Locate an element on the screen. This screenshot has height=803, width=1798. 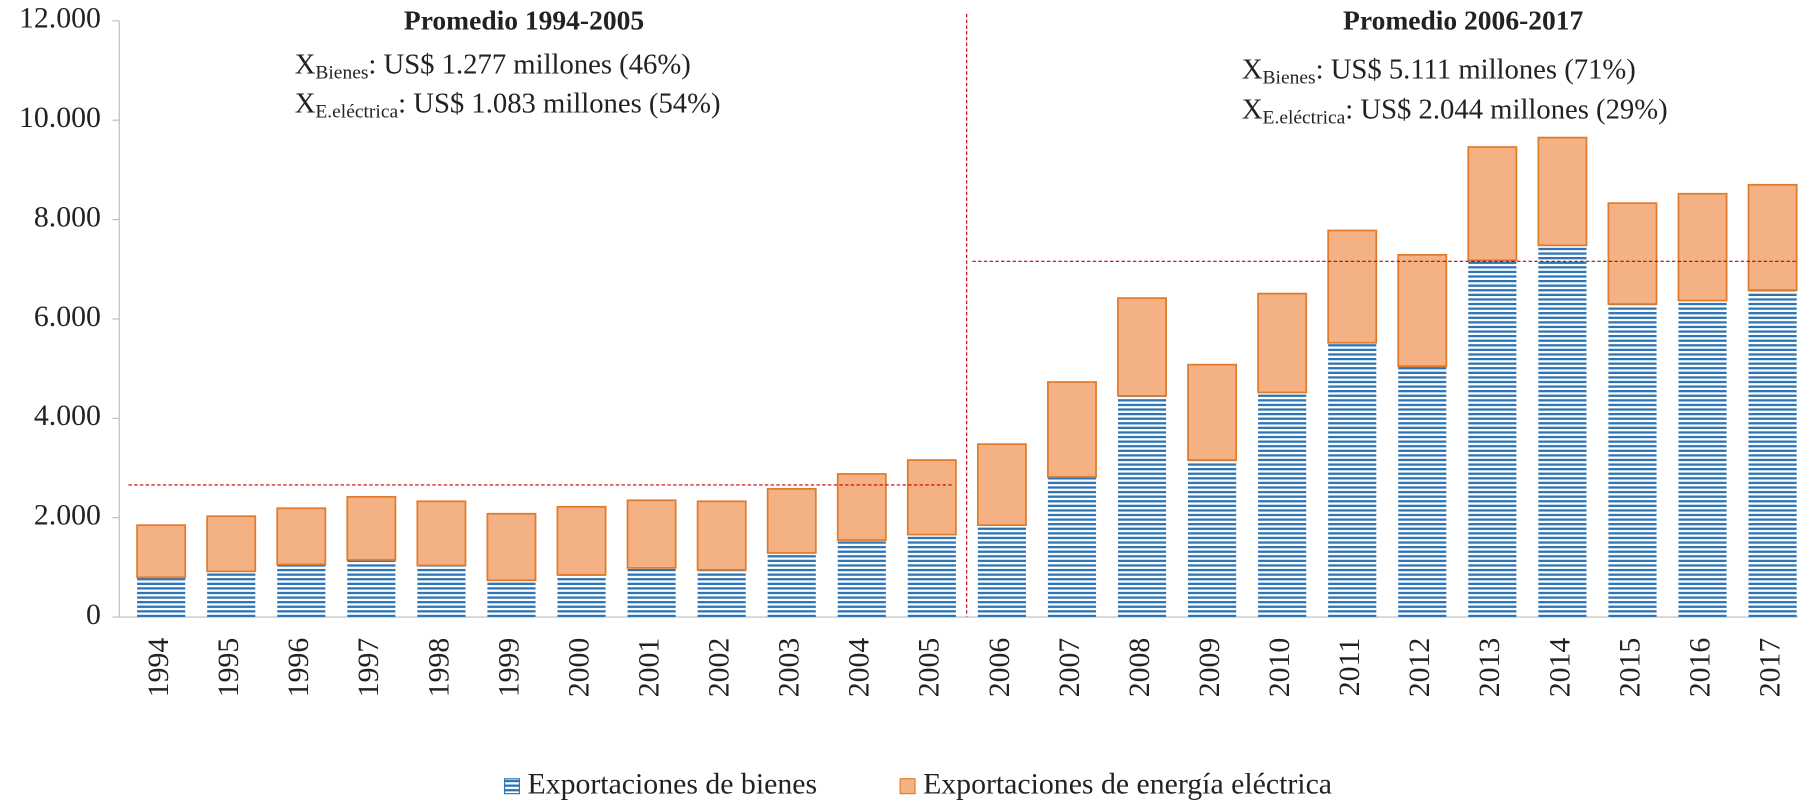
x-tick-label: 2017 is located at coordinates (1769, 668).